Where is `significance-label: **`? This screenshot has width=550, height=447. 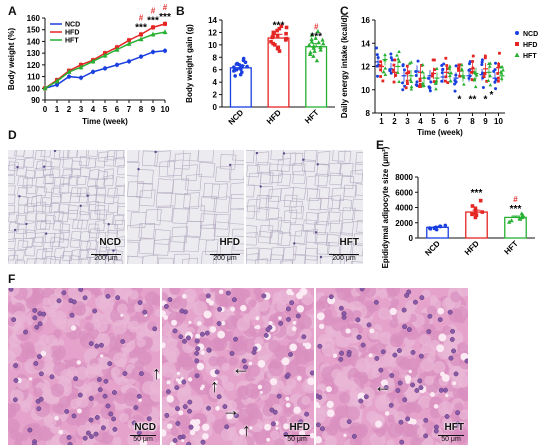 significance-label: ** is located at coordinates (473, 100).